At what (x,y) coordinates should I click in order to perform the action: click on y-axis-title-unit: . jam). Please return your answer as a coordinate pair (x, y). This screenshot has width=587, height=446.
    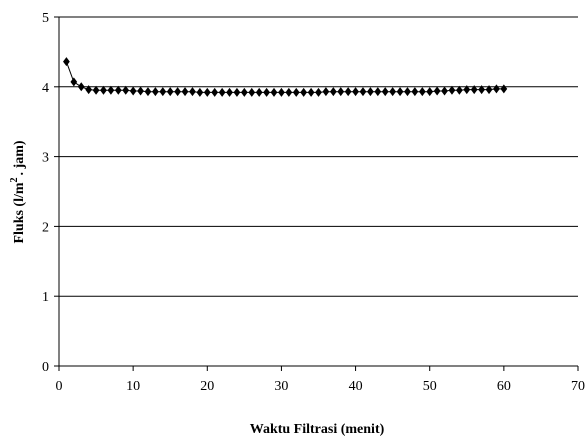
    Looking at the image, I should click on (19, 157).